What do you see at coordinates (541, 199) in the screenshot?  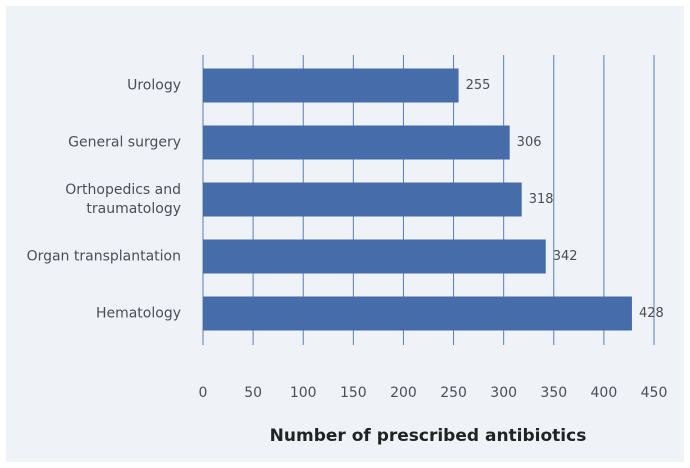 I see `data-label: 318` at bounding box center [541, 199].